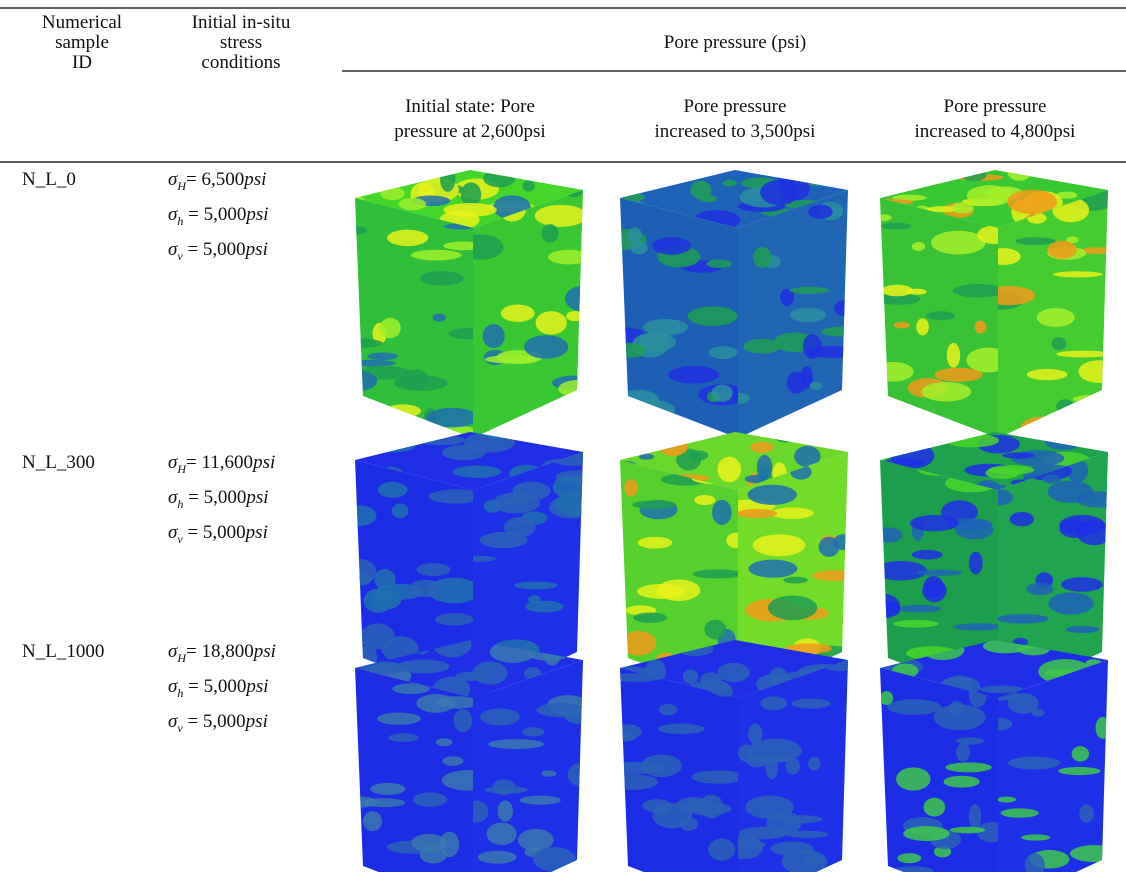  Describe the element at coordinates (470, 106) in the screenshot. I see `header-pore: Initial state: Pore` at that location.